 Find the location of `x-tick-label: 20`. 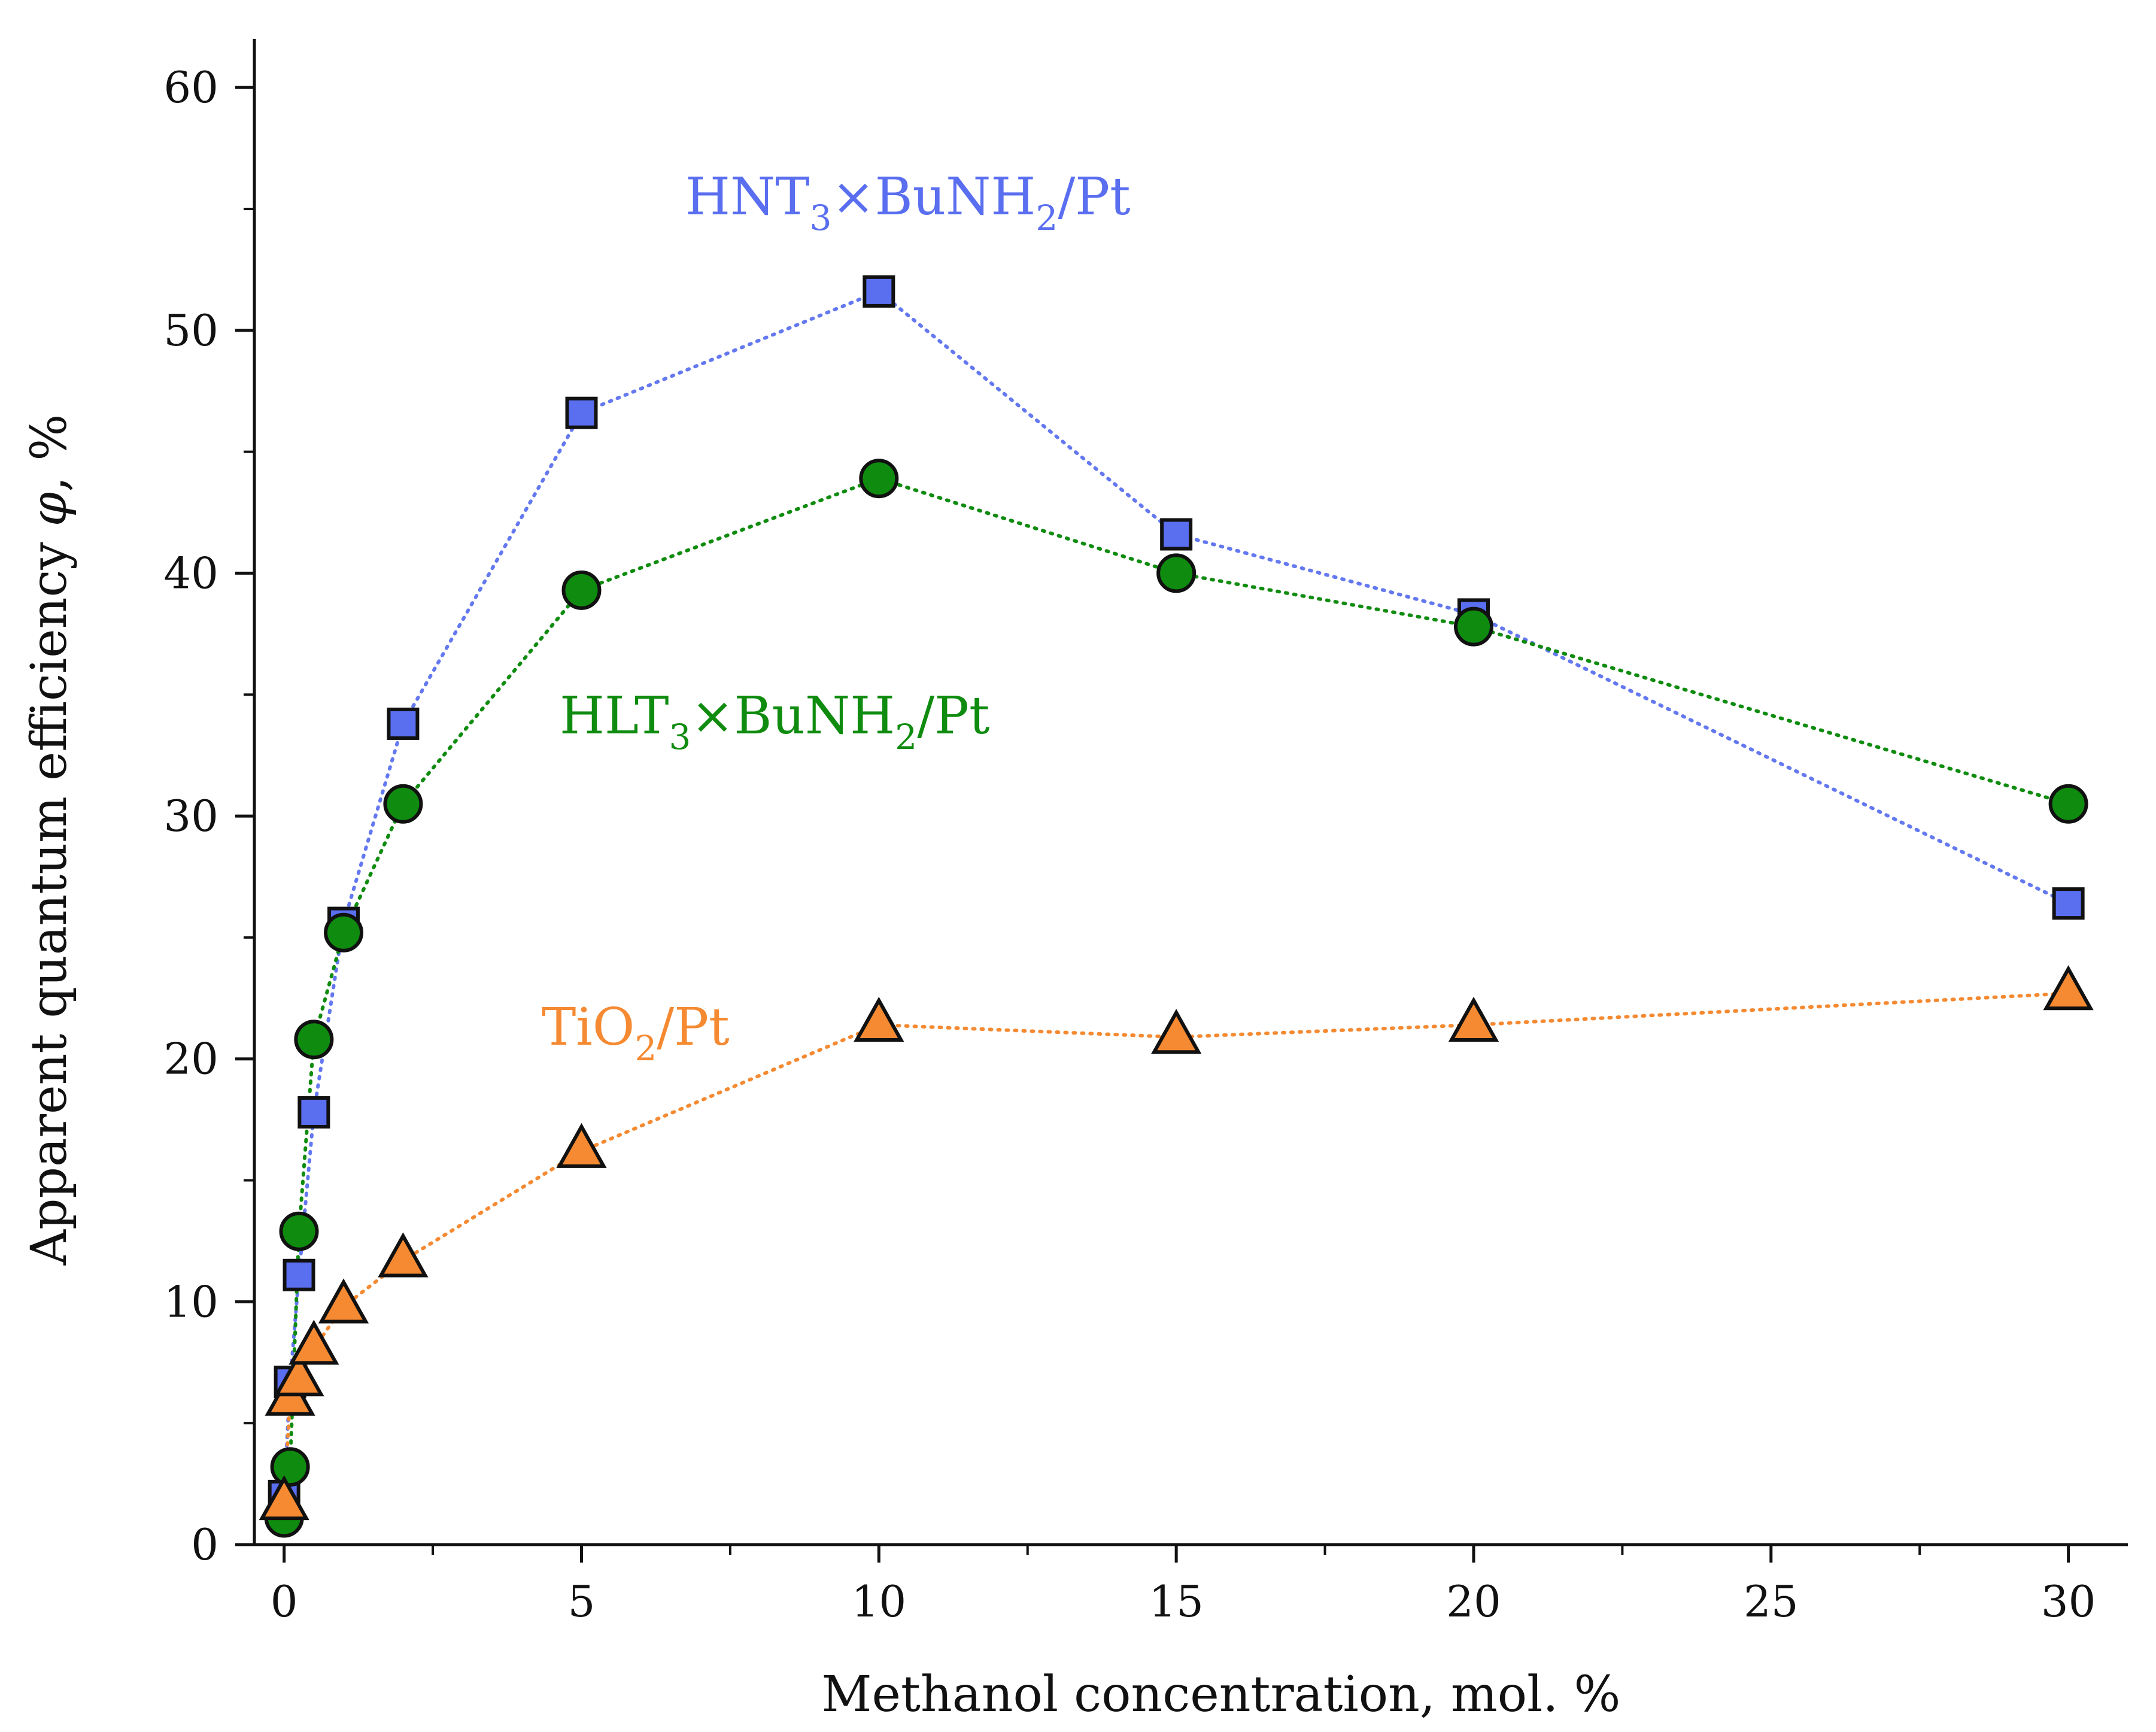

x-tick-label: 20 is located at coordinates (1474, 1602).